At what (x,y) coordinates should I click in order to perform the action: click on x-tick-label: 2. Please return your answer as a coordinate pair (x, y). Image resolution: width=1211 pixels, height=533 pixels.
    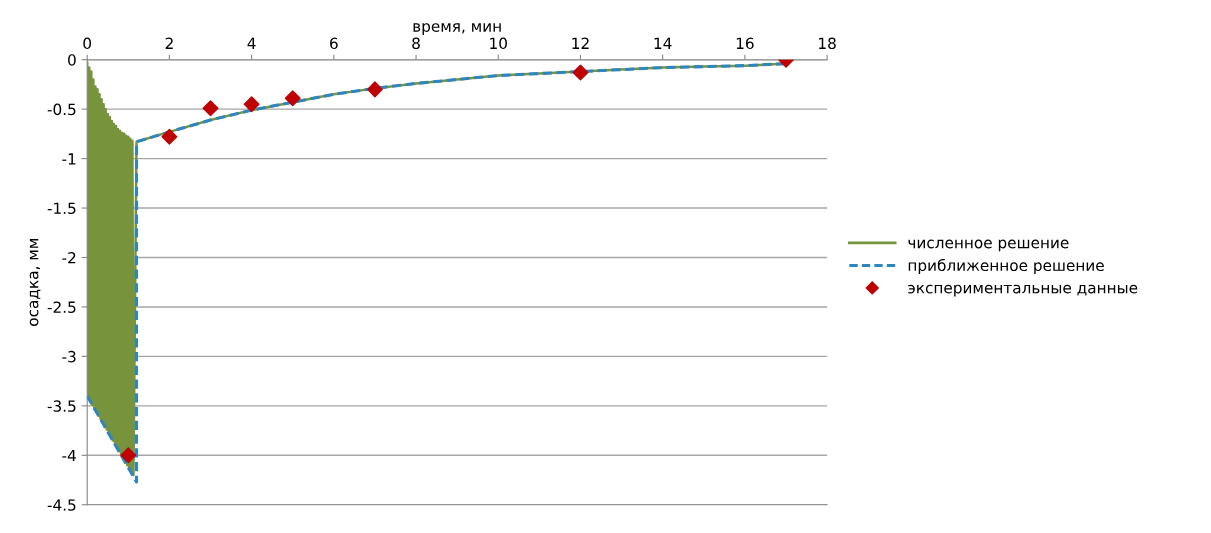
    Looking at the image, I should click on (169, 43).